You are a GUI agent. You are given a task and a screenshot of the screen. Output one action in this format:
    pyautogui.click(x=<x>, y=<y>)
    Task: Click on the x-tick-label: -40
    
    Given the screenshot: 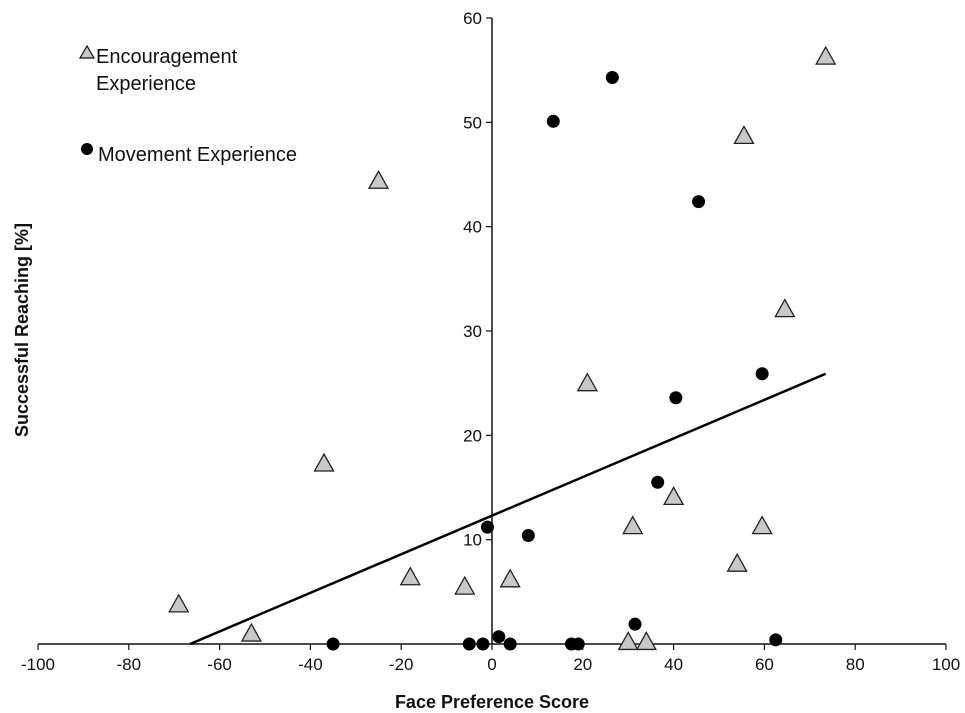 What is the action you would take?
    pyautogui.click(x=310, y=664)
    